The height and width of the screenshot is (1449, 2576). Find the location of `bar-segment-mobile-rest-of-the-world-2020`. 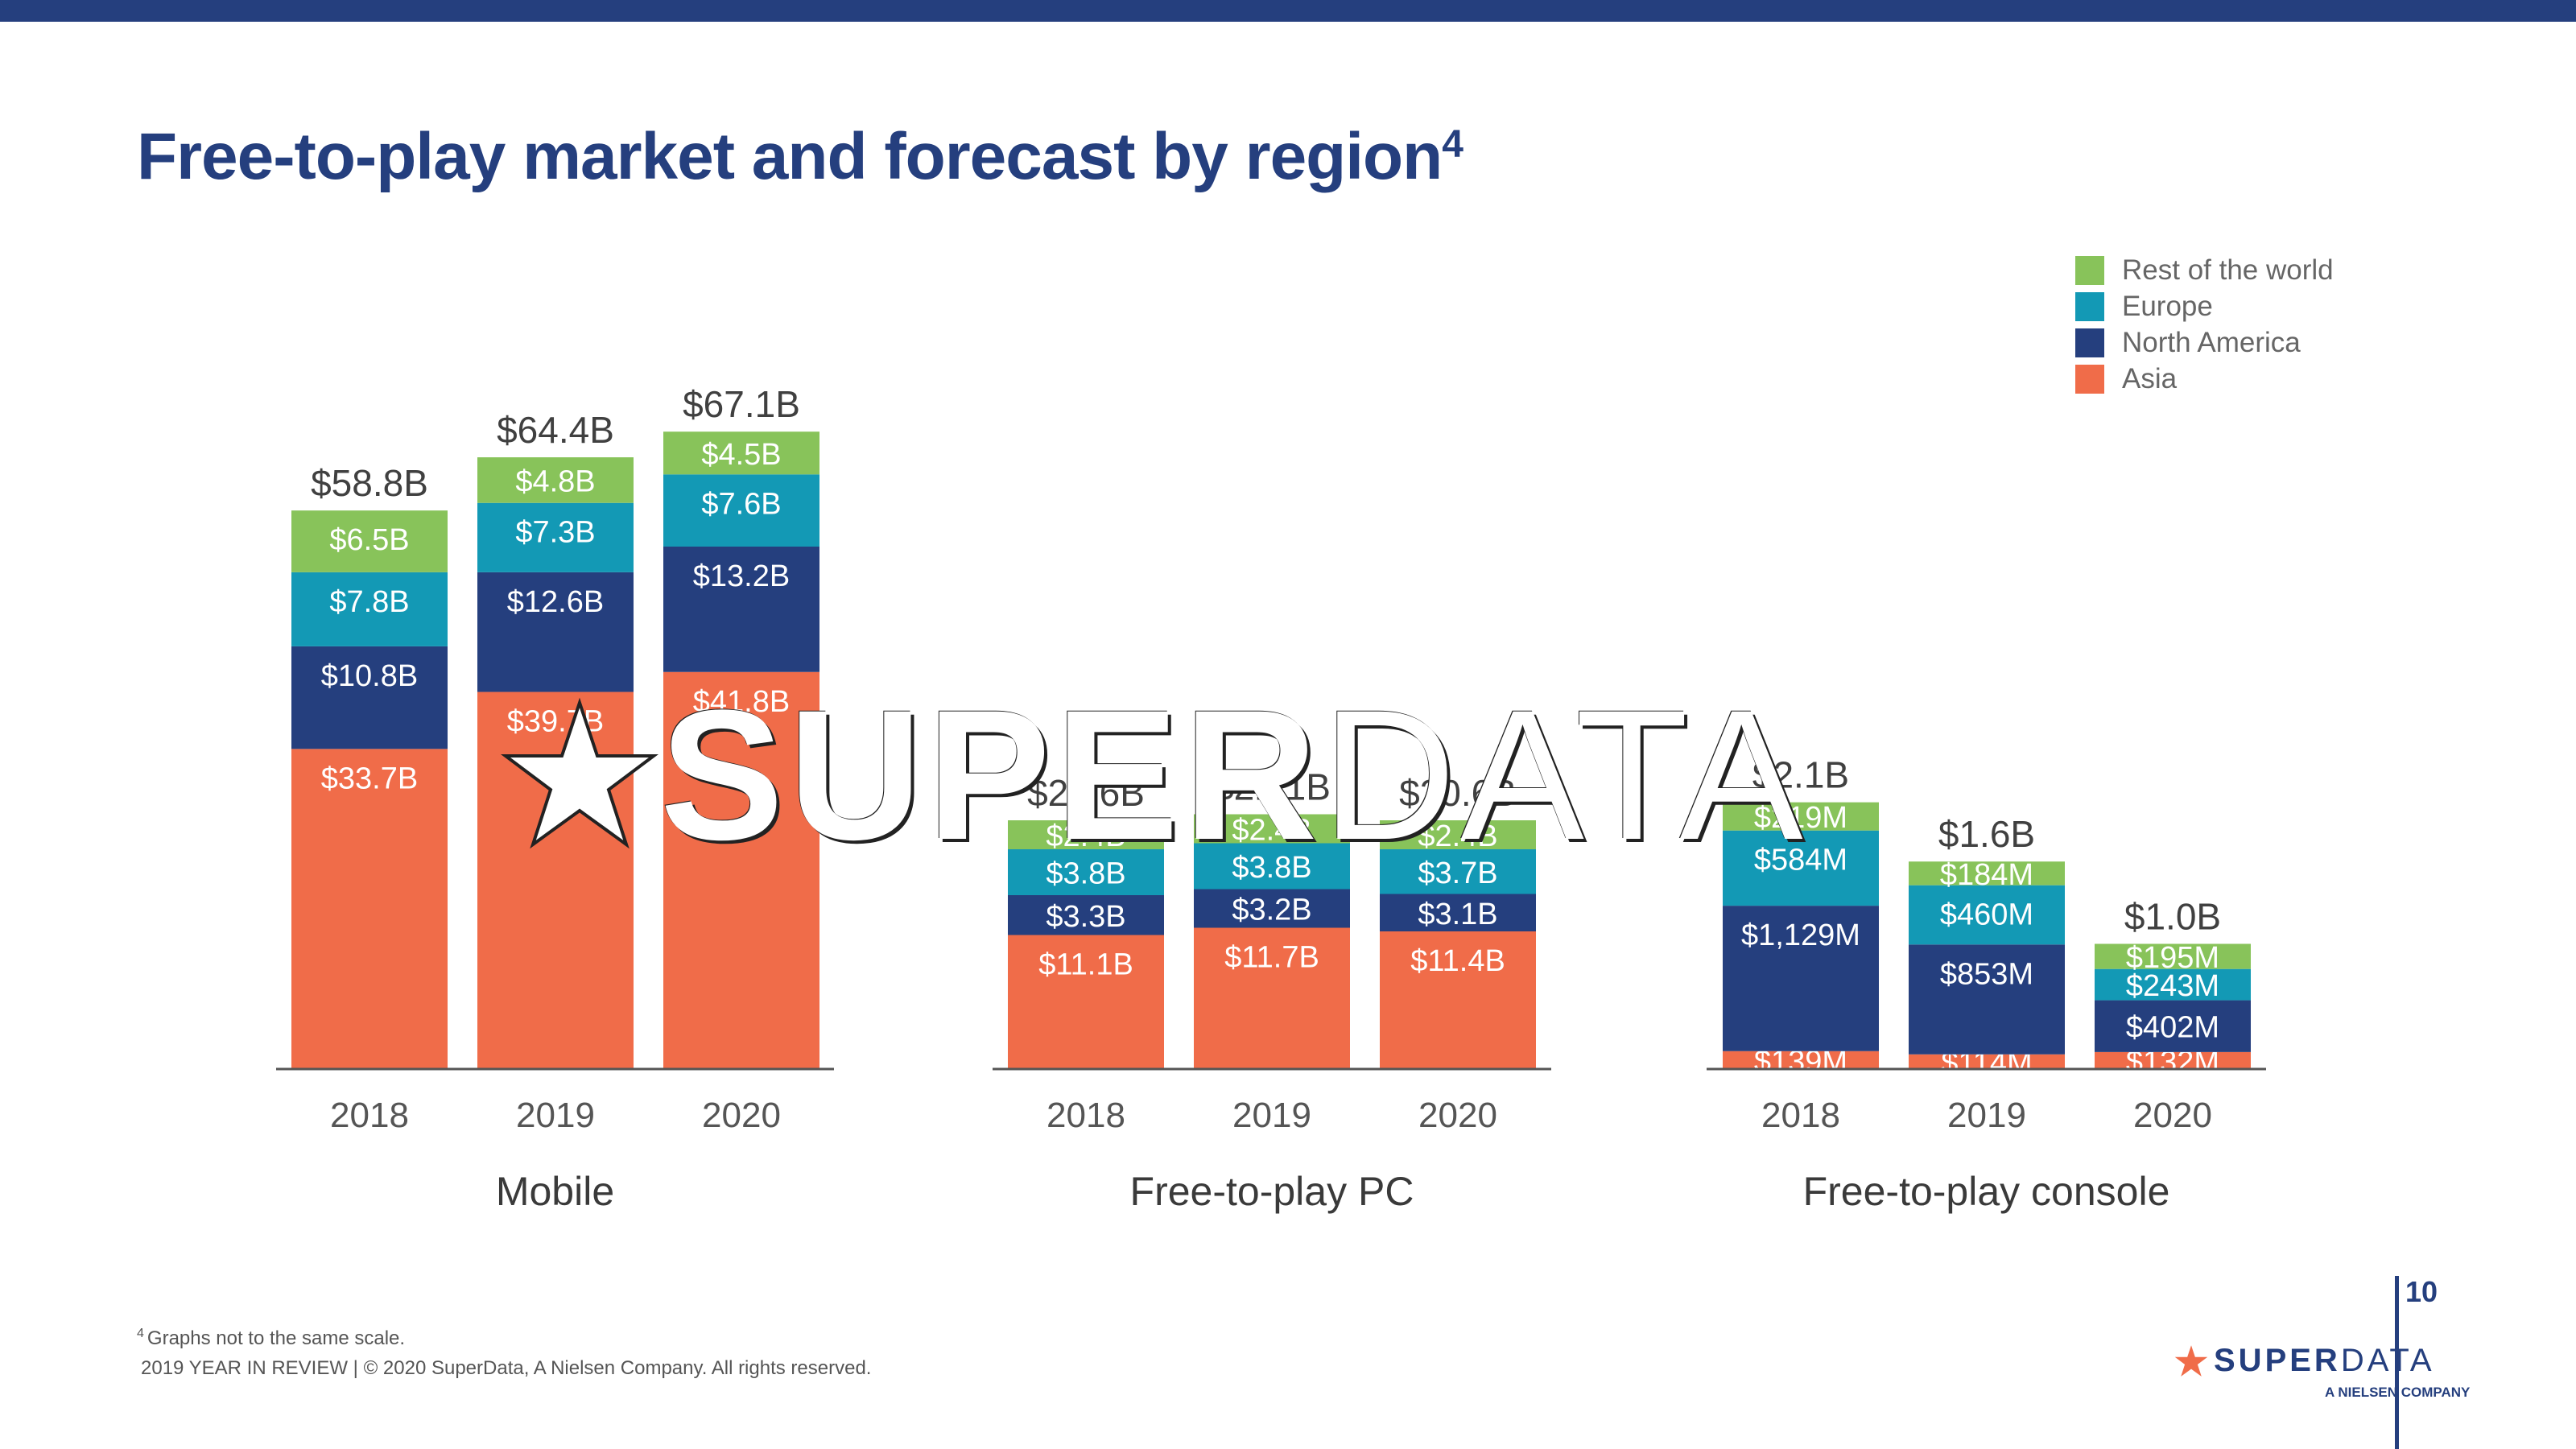

bar-segment-mobile-rest-of-the-world-2020 is located at coordinates (741, 453).